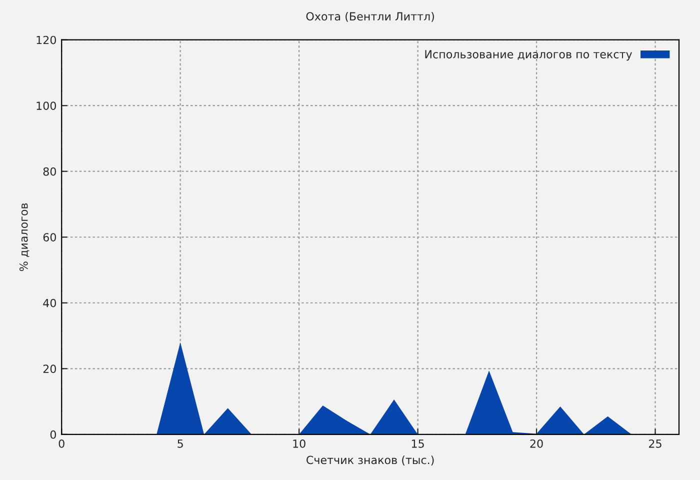  Describe the element at coordinates (24, 237) in the screenshot. I see `y-axis-title: % диалогов` at that location.